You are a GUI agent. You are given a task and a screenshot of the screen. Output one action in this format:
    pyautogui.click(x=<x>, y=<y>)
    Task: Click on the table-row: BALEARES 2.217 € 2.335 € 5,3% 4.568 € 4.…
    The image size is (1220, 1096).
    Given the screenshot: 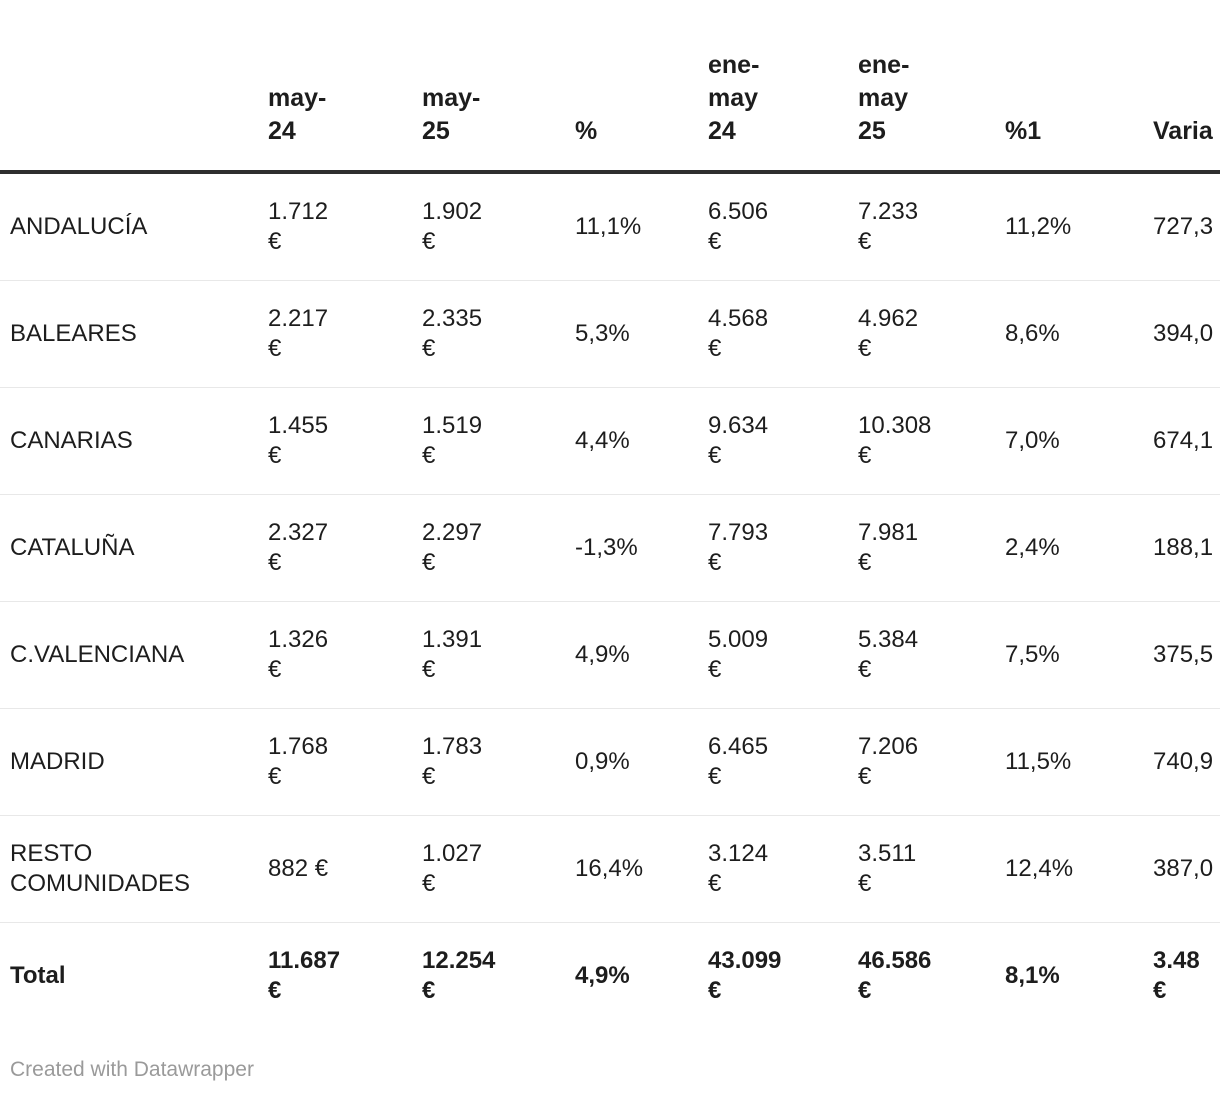 What is the action you would take?
    pyautogui.click(x=610, y=334)
    